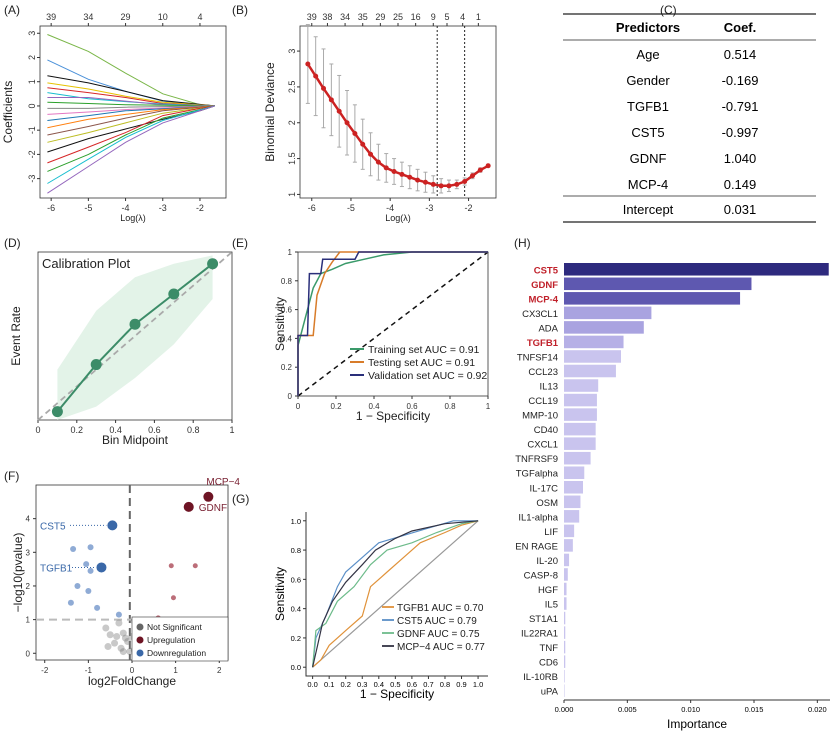 The height and width of the screenshot is (732, 840). What do you see at coordinates (292, 122) in the screenshot?
I see `y-tick-label-b: 2` at bounding box center [292, 122].